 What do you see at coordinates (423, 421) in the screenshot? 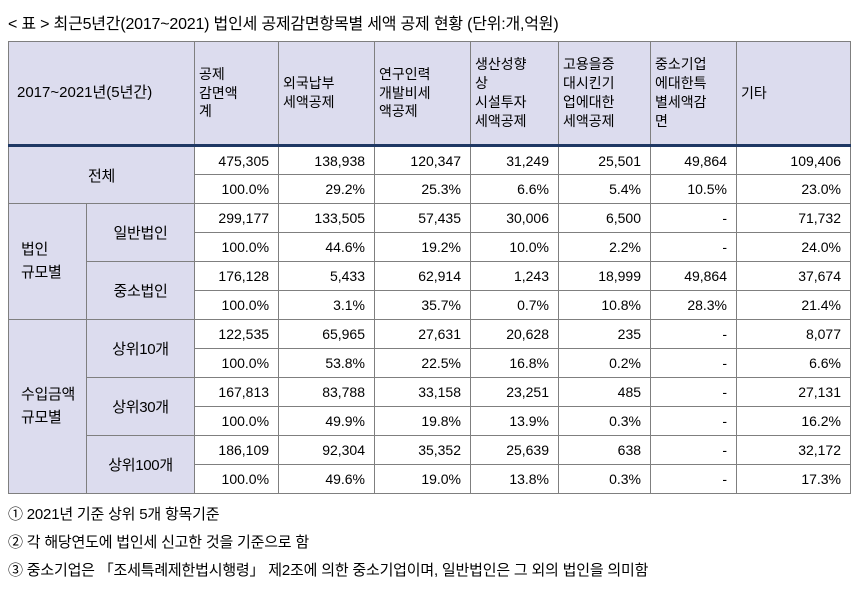
I see `pct-cell: 19.8%` at bounding box center [423, 421].